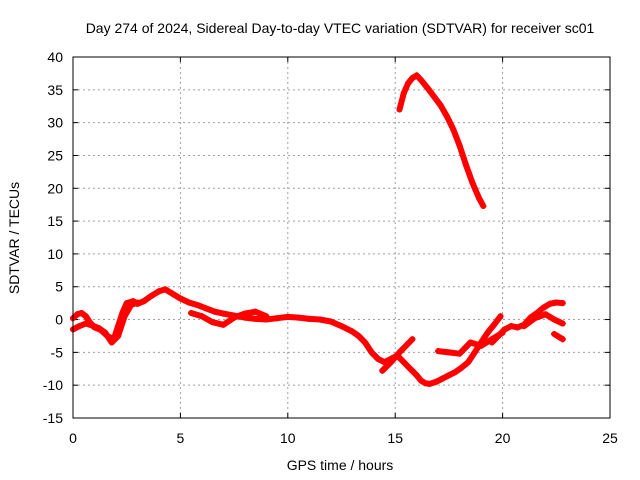  What do you see at coordinates (55, 155) in the screenshot?
I see `y-tick-label: 25` at bounding box center [55, 155].